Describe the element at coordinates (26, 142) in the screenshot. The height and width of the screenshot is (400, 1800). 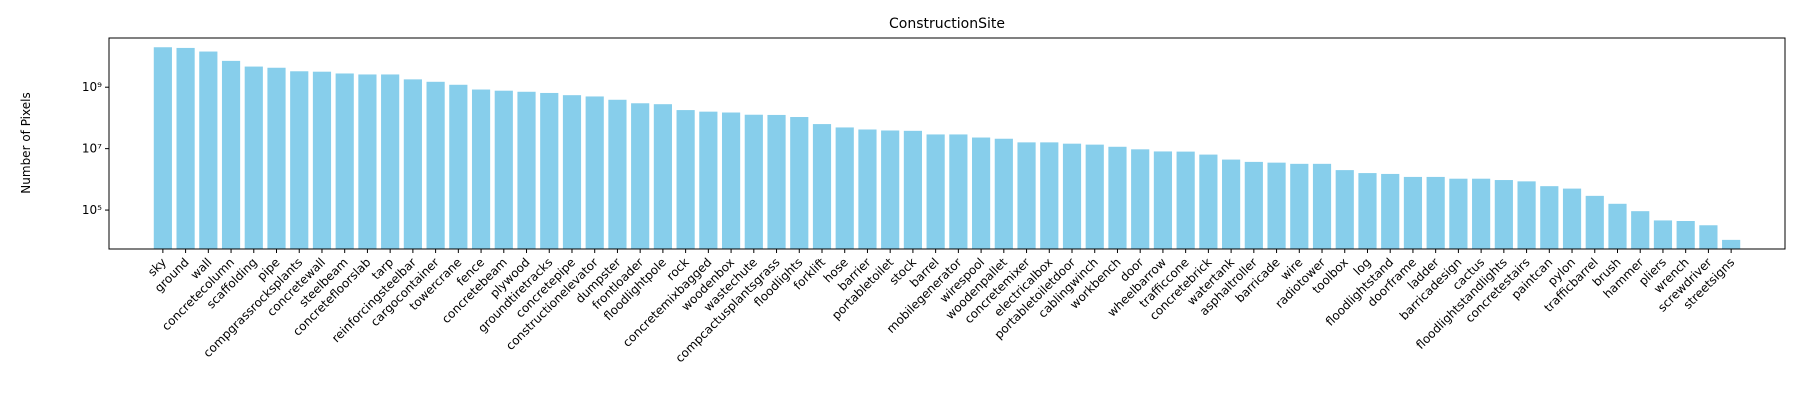
I see `y-axis-label: Number of Pixels` at that location.